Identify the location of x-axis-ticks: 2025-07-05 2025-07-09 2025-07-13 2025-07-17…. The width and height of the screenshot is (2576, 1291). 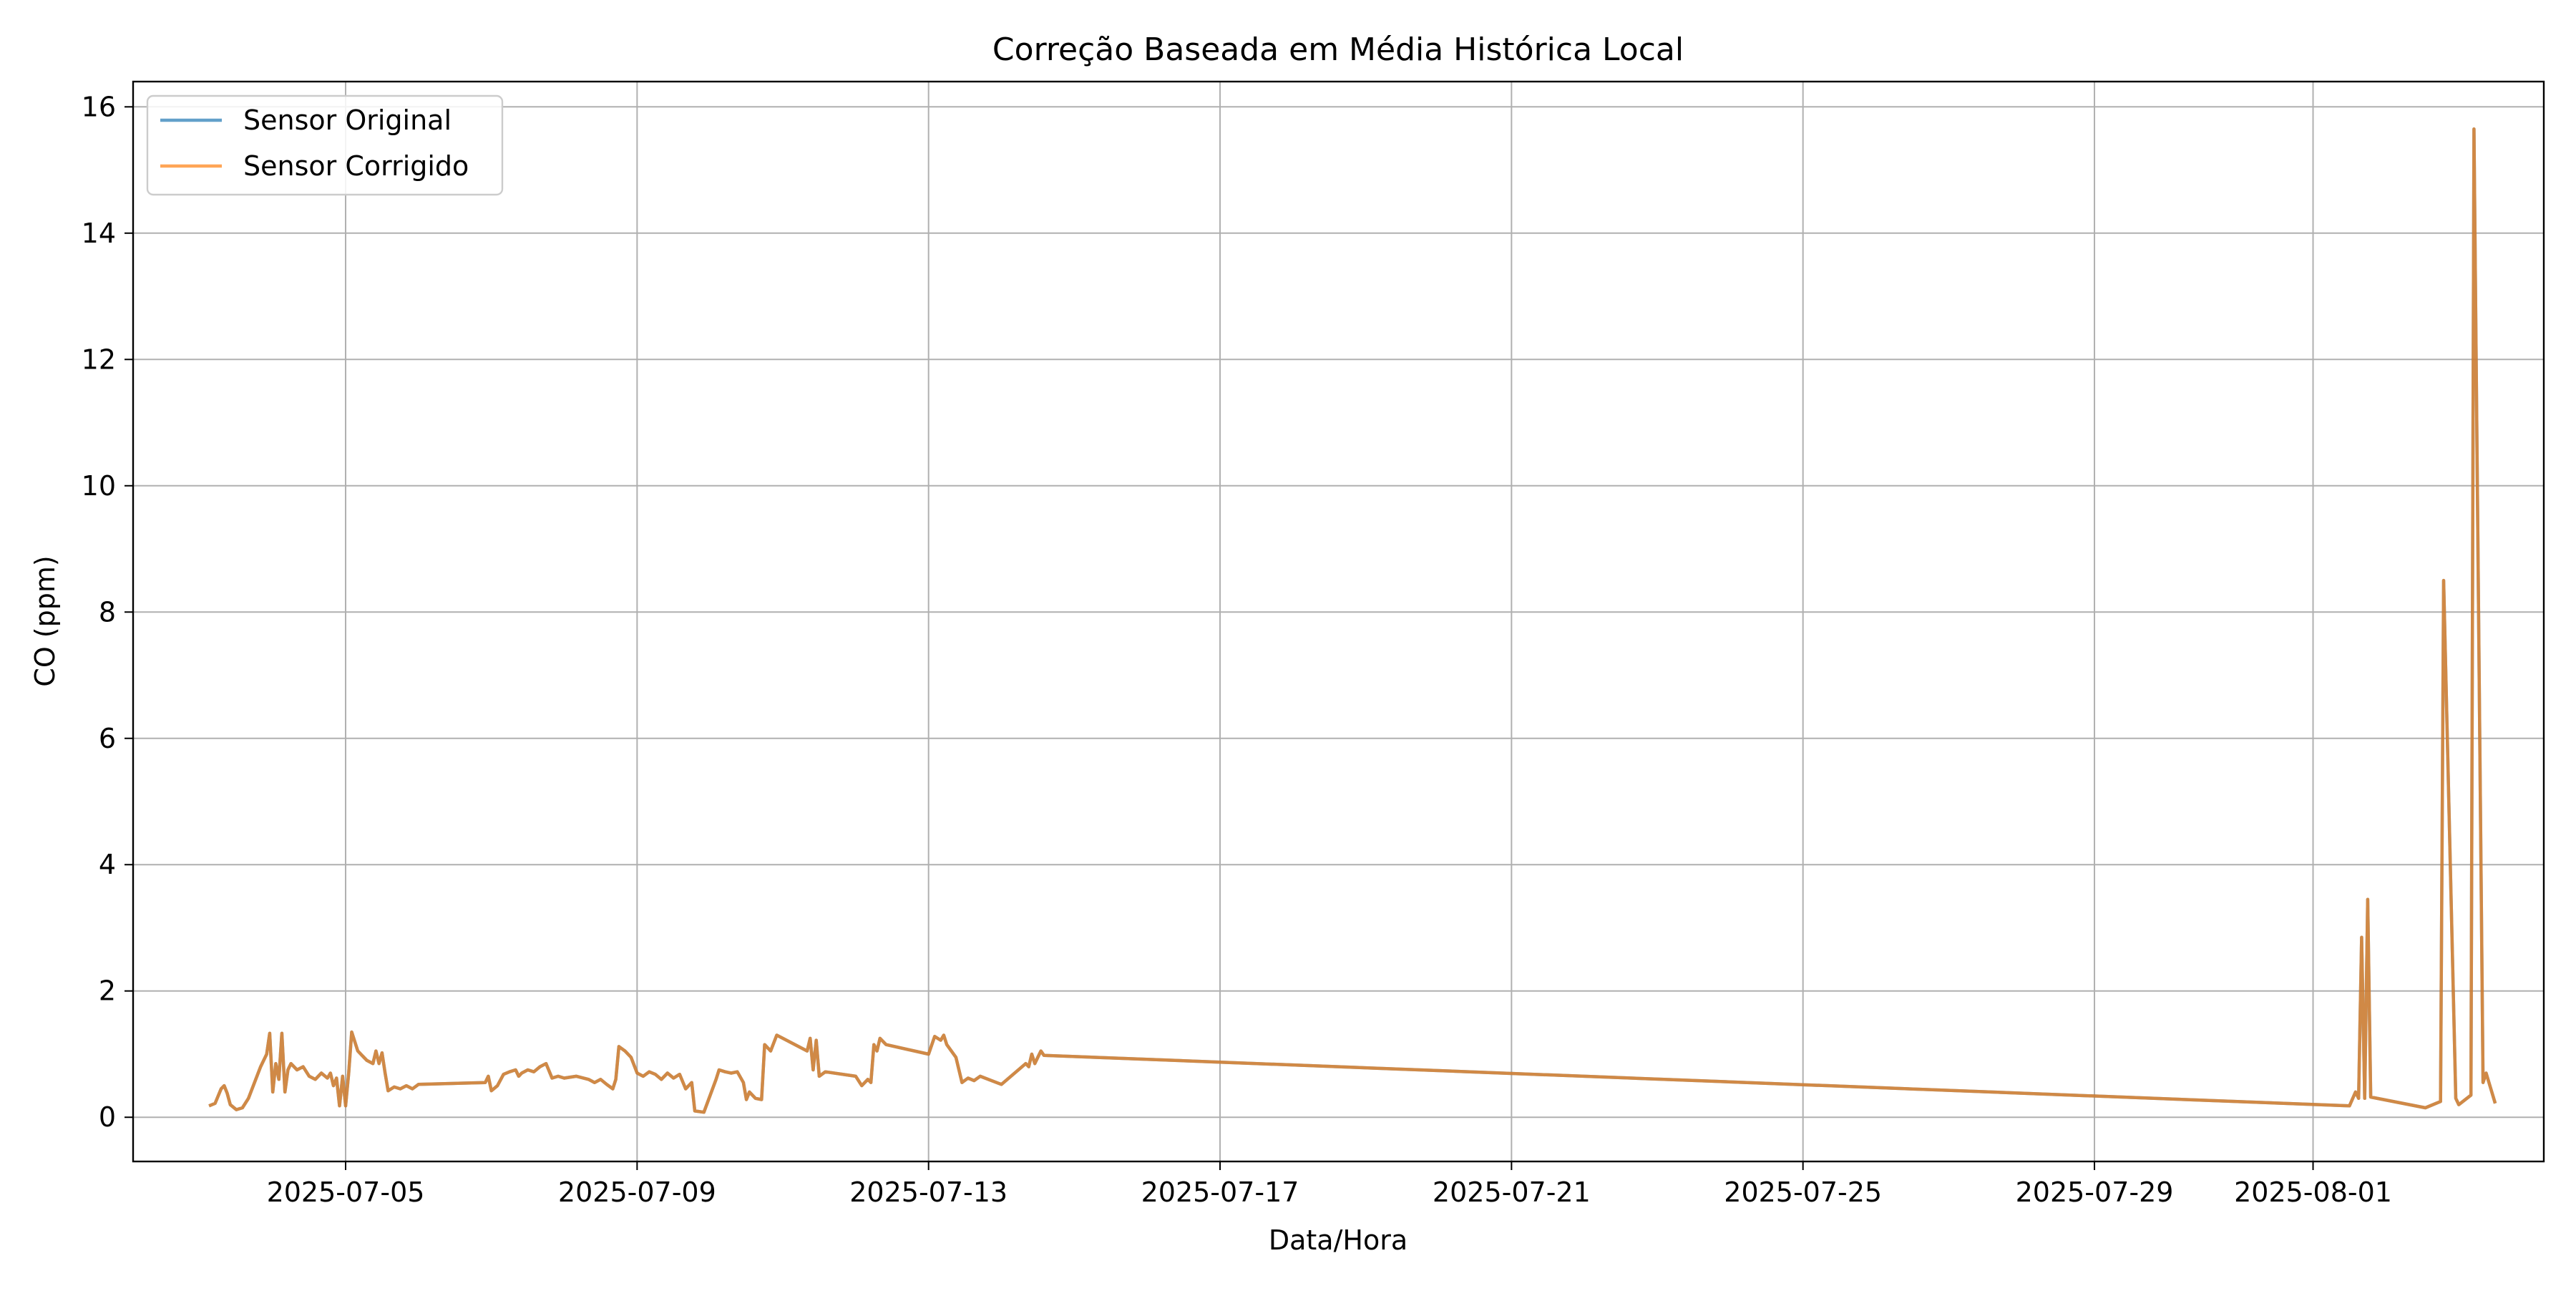
(1329, 1184).